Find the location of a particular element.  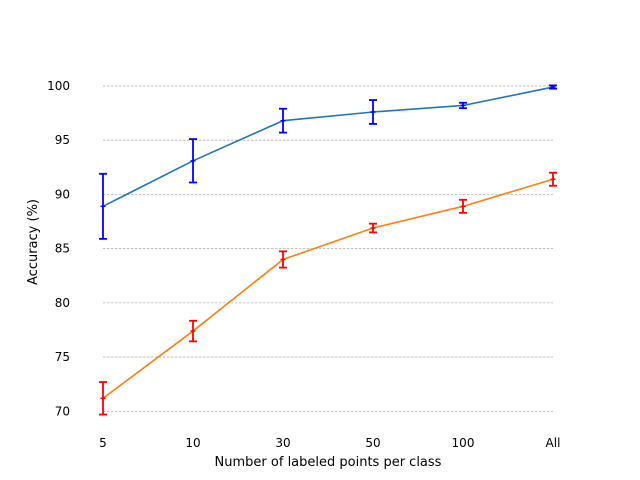

x-tick-label: 50 is located at coordinates (372, 443).